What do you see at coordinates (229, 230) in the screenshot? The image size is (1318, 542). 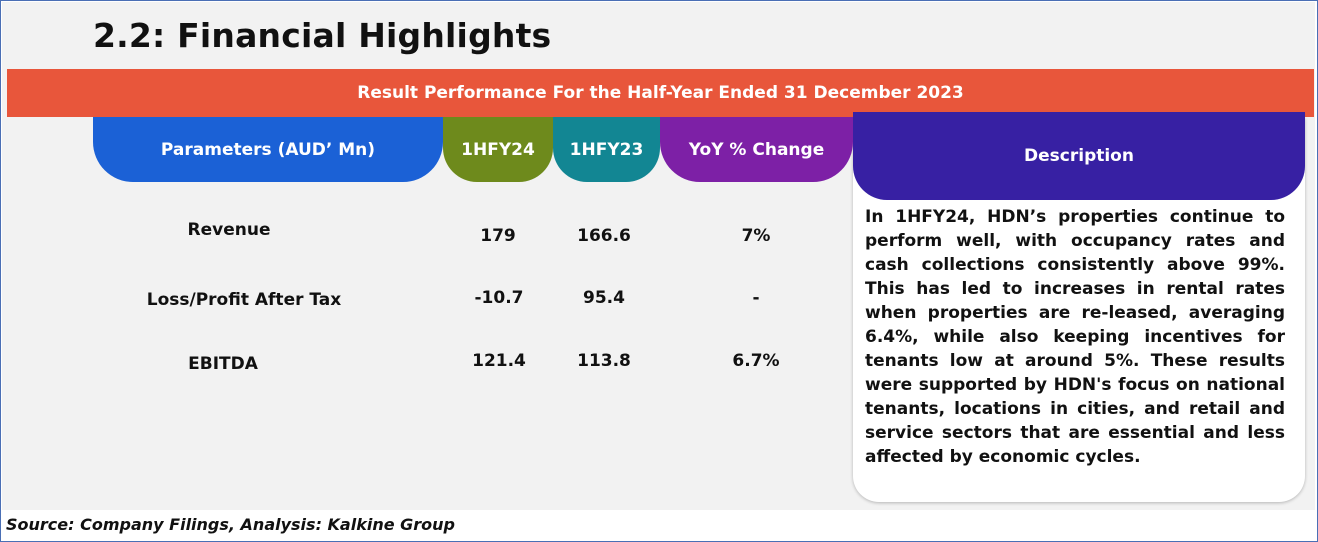 I see `row-revenue-label: Revenue` at bounding box center [229, 230].